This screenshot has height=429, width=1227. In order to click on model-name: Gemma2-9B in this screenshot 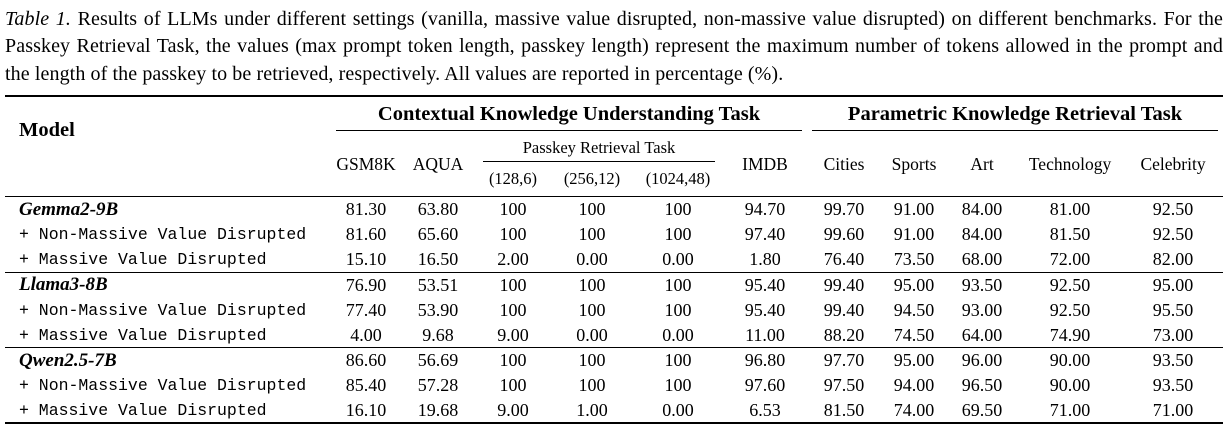, I will do `click(69, 209)`.